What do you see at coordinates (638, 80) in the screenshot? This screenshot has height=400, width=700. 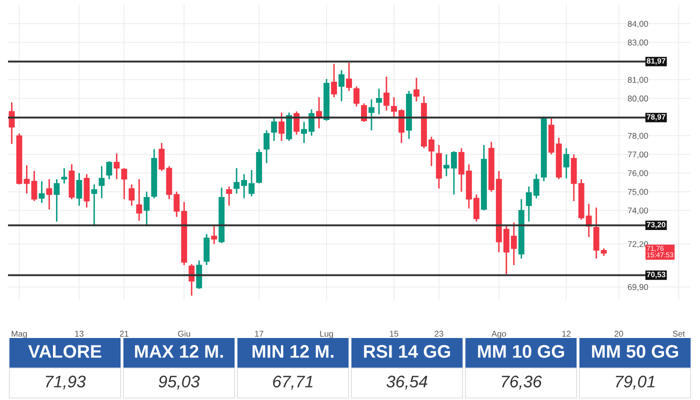 I see `y-tick-label: 81,00` at bounding box center [638, 80].